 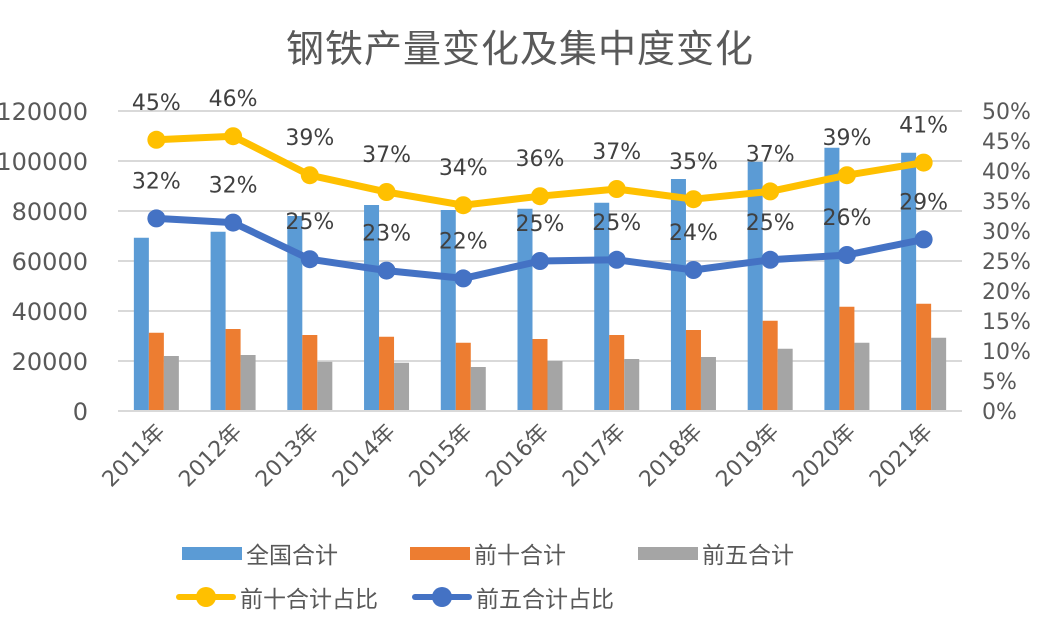 What do you see at coordinates (212, 553) in the screenshot?
I see `legend-swatch-national-total` at bounding box center [212, 553].